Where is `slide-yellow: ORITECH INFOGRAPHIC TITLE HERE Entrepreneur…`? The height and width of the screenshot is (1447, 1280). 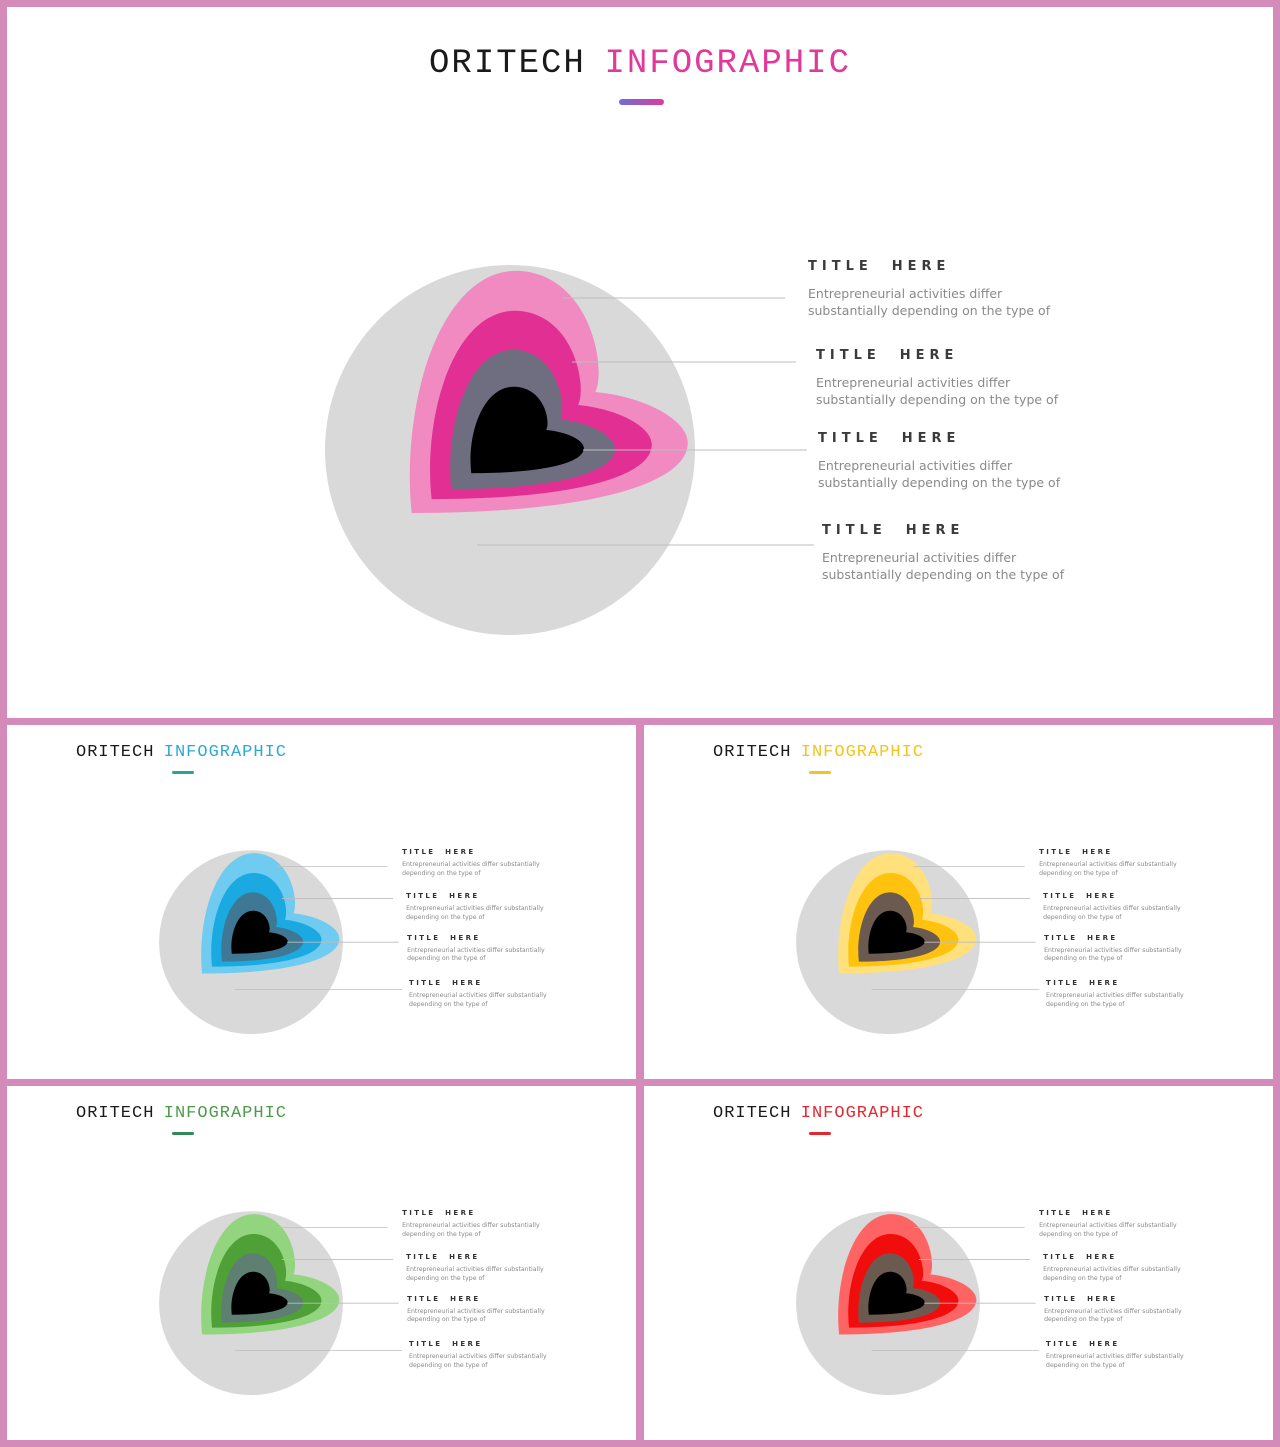 slide-yellow: ORITECH INFOGRAPHIC TITLE HERE Entrepreneur… is located at coordinates (958, 902).